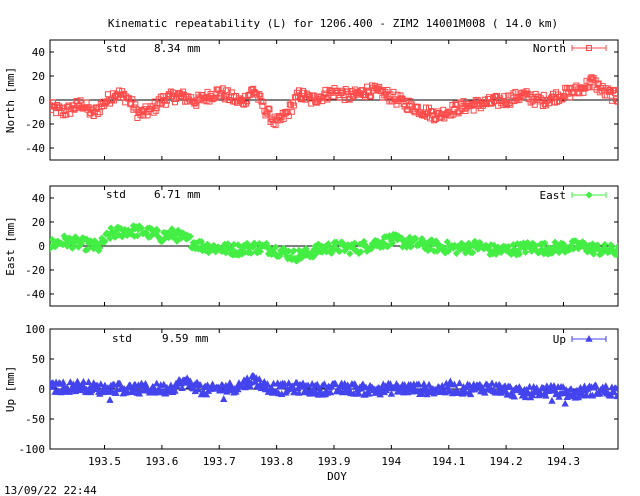 The image size is (640, 496). Describe the element at coordinates (35, 148) in the screenshot. I see `y-tick-label: -40` at that location.